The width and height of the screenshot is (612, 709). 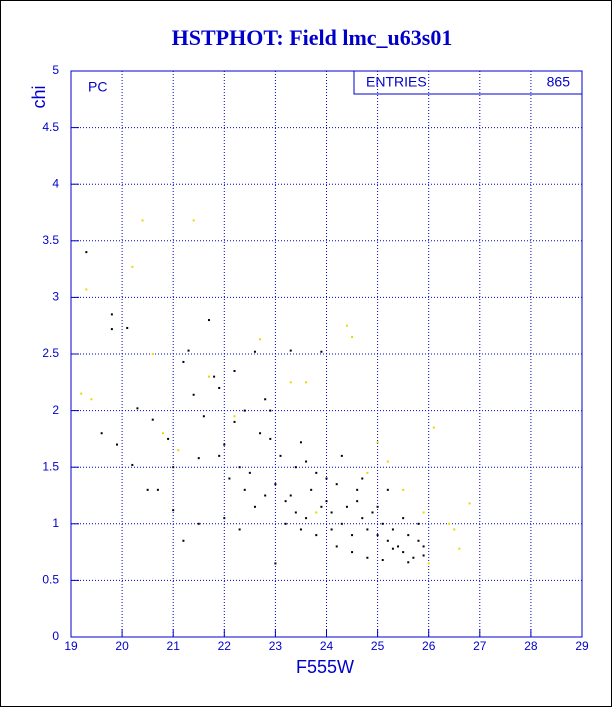 I want to click on y-tick-label: 2.5, so click(x=50, y=353).